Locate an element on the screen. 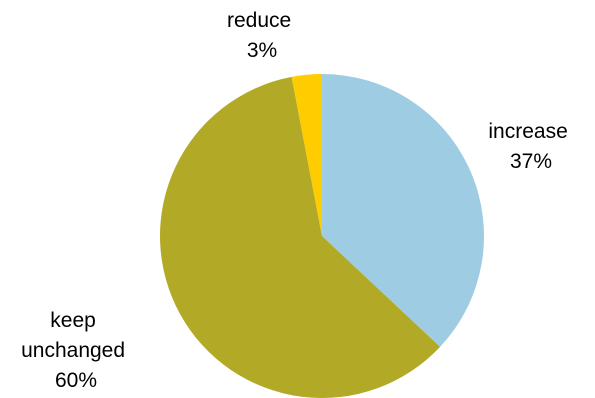  pie-slice-reduce is located at coordinates (306, 155).